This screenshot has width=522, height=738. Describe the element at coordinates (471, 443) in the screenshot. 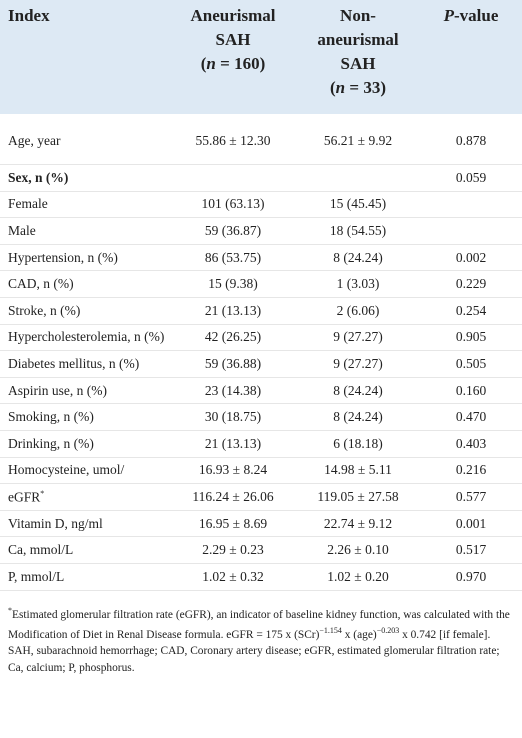

I see `cell-text: 0.403` at that location.